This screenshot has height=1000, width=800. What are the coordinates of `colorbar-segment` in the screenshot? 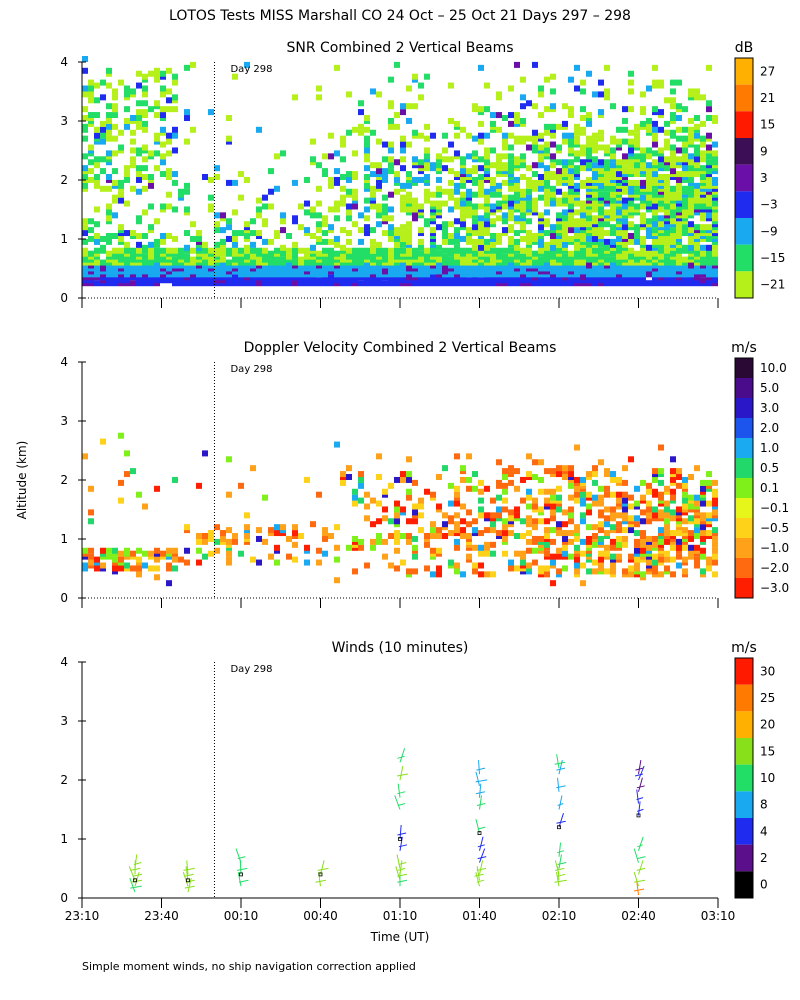 It's located at (744, 204).